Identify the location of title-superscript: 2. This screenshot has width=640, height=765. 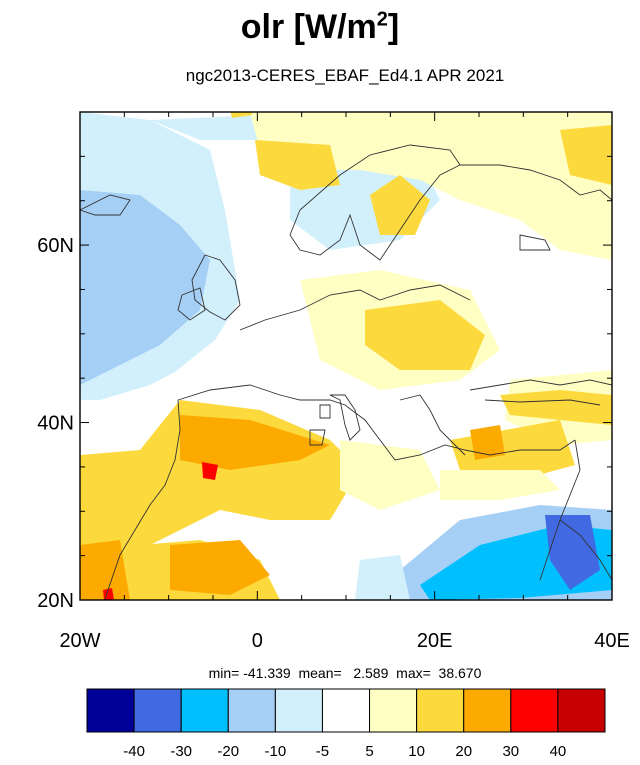
(382, 19).